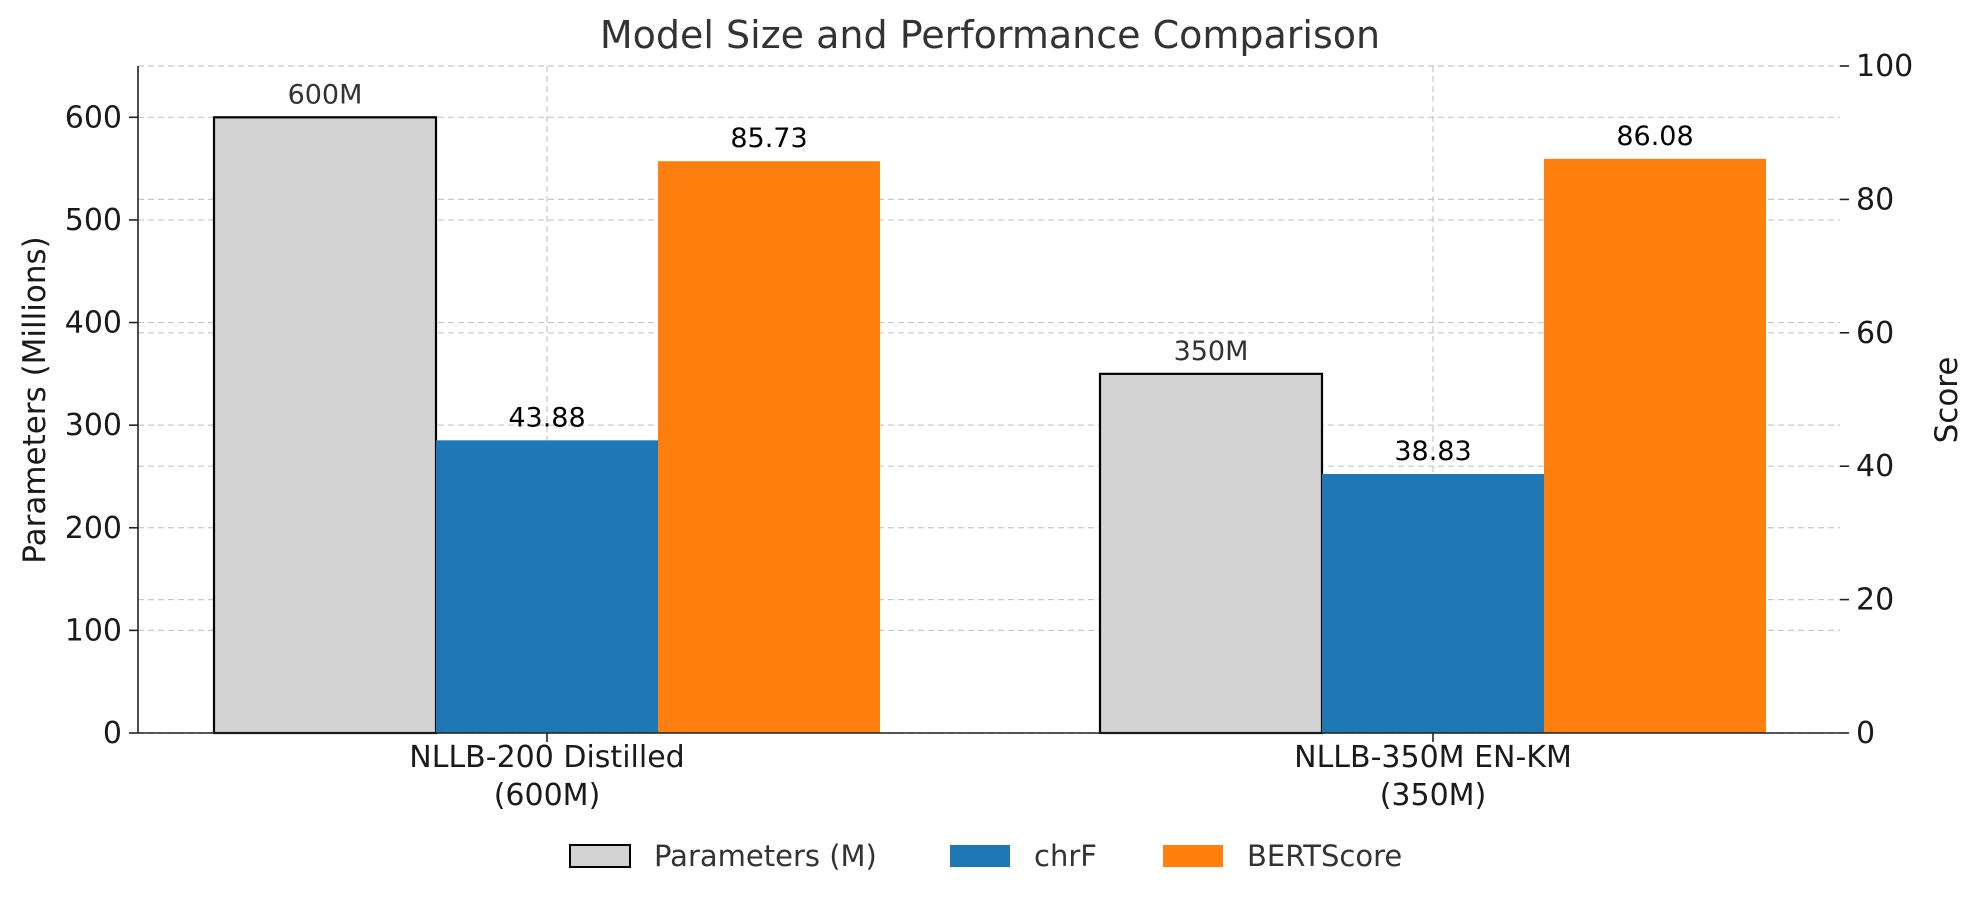  I want to click on y-left-tick-label: 400, so click(93, 323).